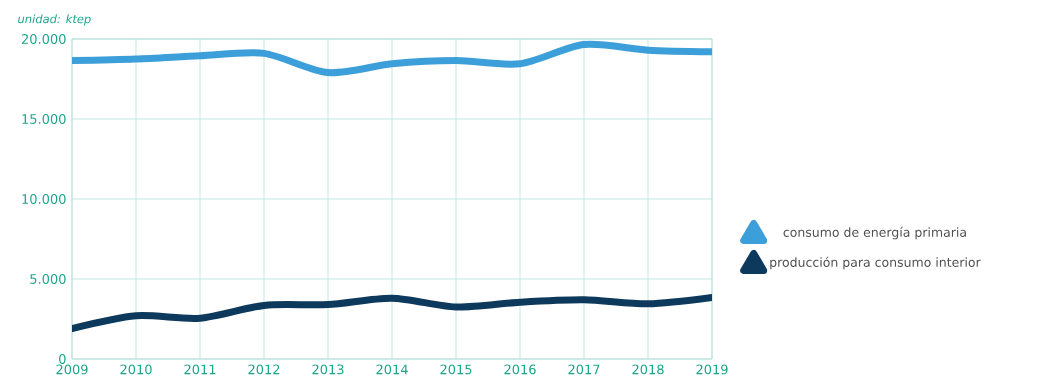  What do you see at coordinates (712, 369) in the screenshot?
I see `x-tick-label: 2019` at bounding box center [712, 369].